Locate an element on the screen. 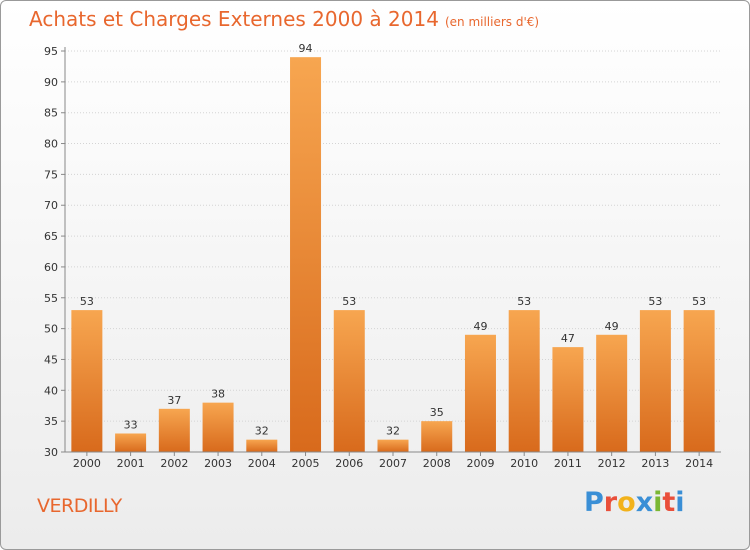  proxiti-logo: Proxiti is located at coordinates (634, 502).